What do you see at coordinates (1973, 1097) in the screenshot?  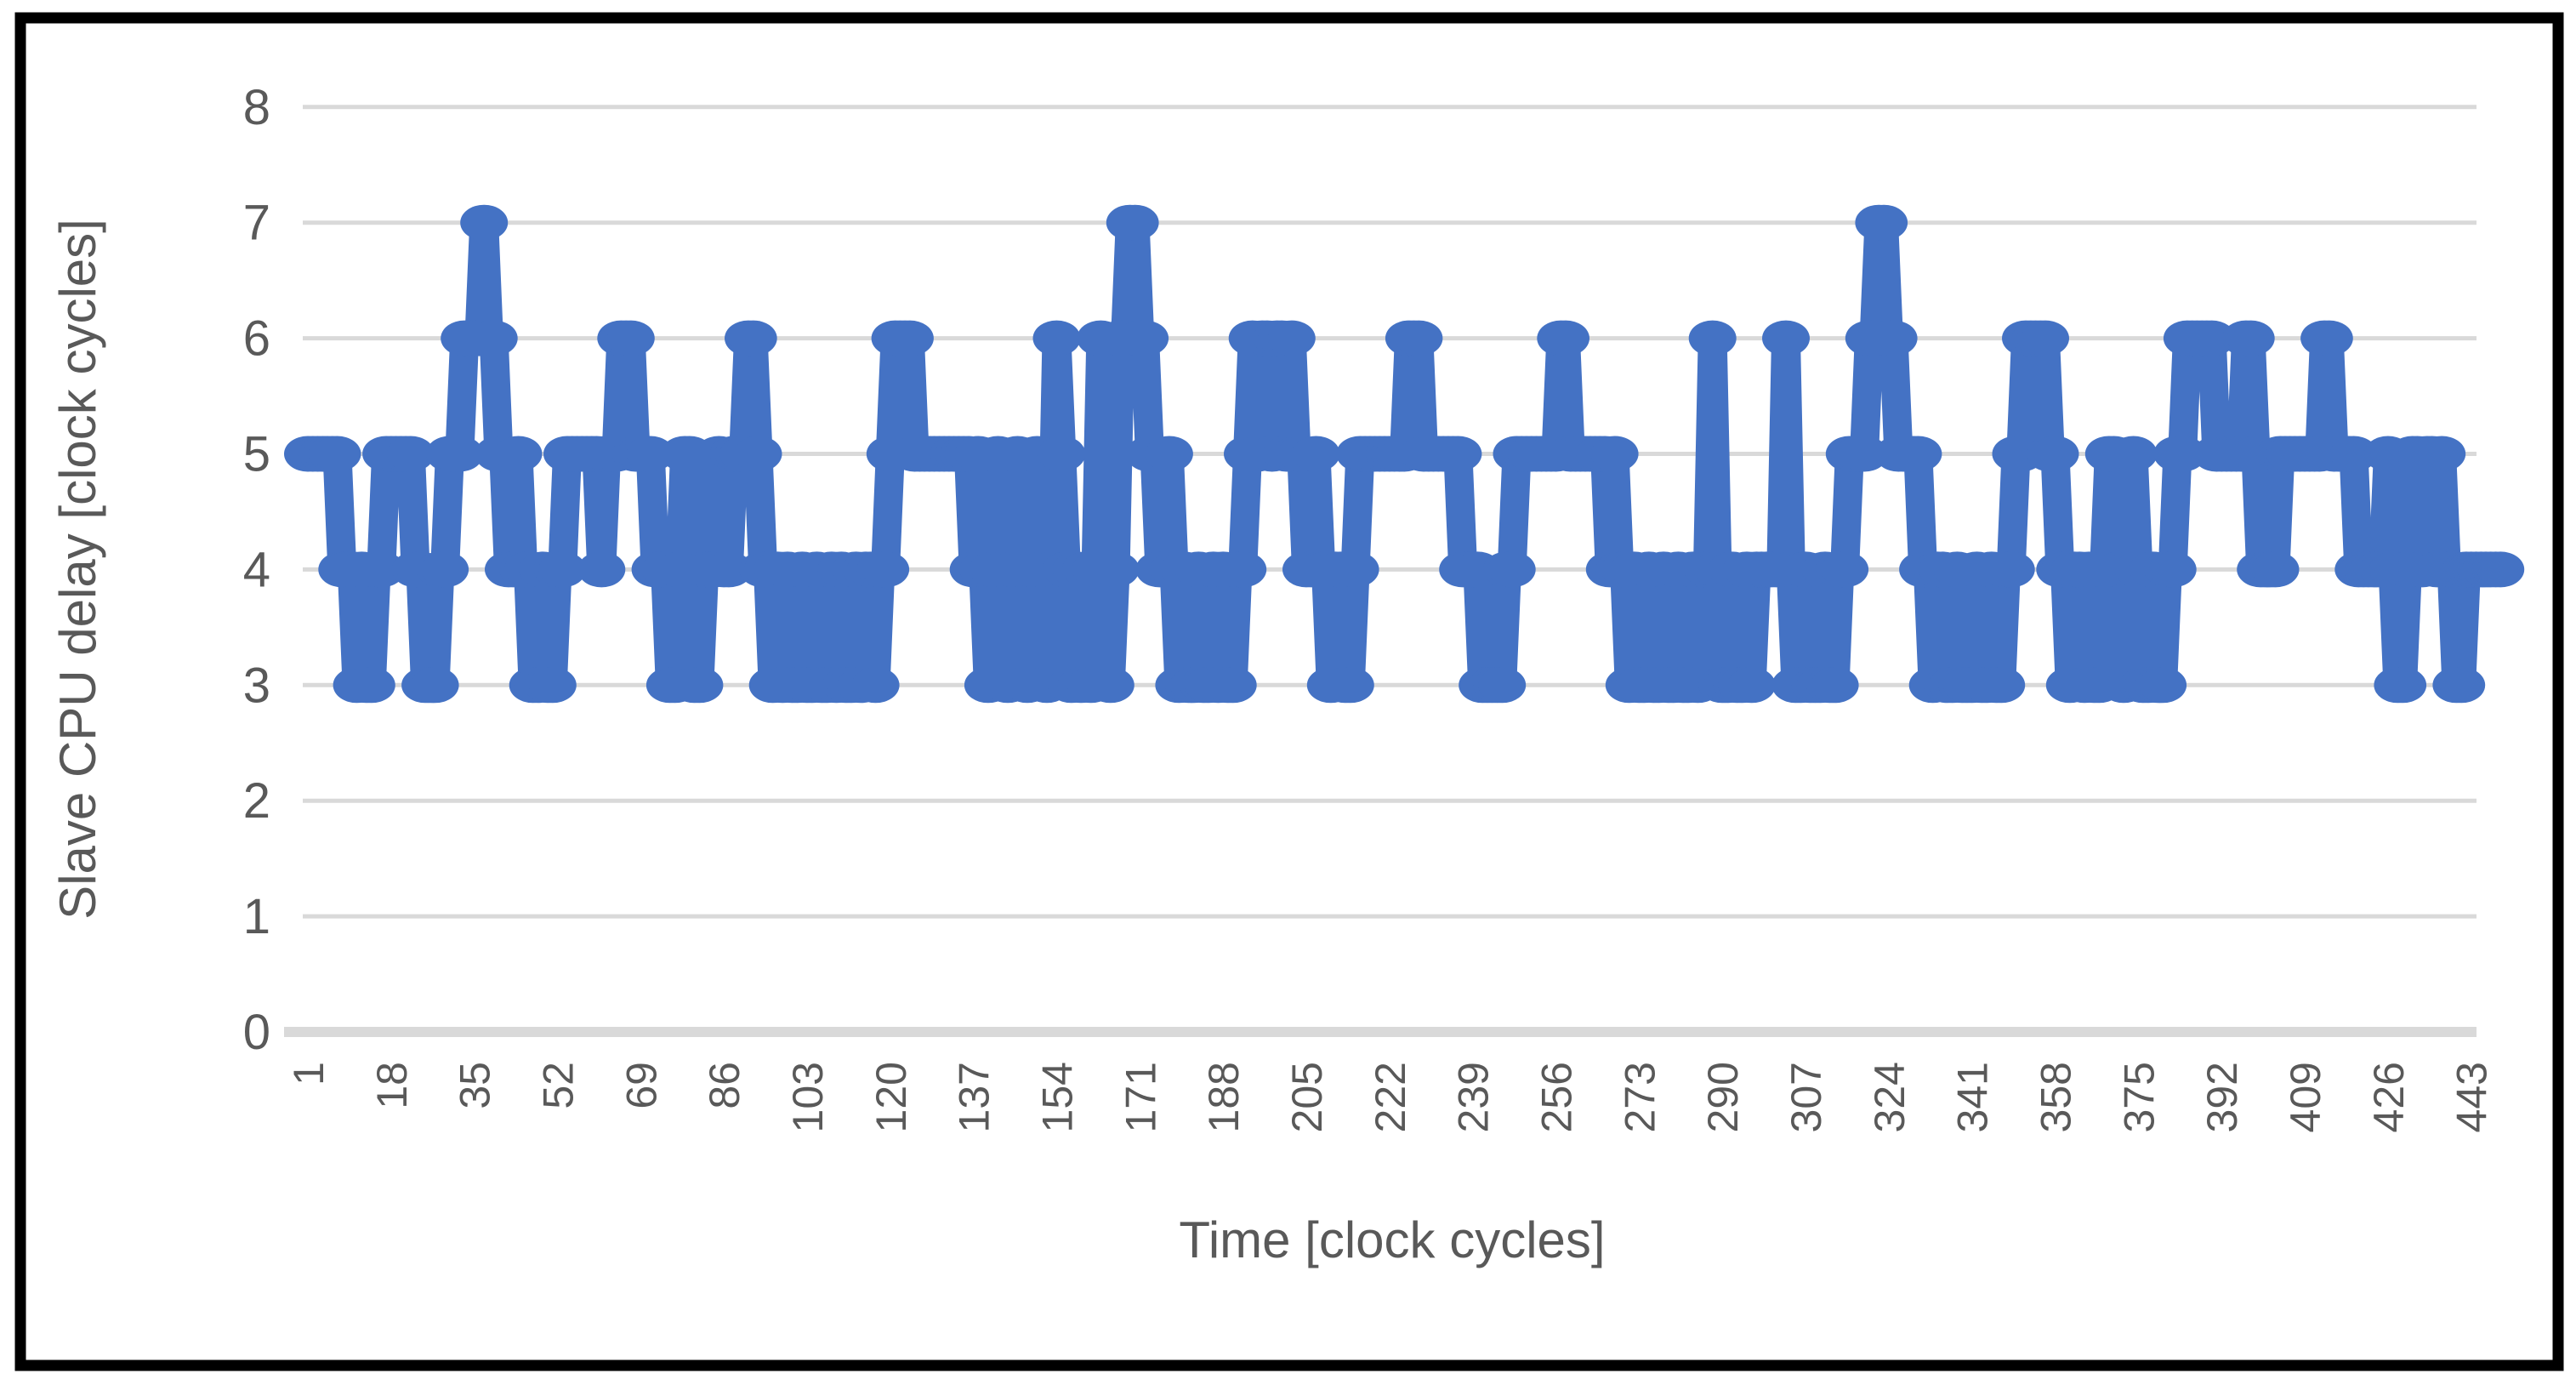 I see `x-tick-label: 341` at bounding box center [1973, 1097].